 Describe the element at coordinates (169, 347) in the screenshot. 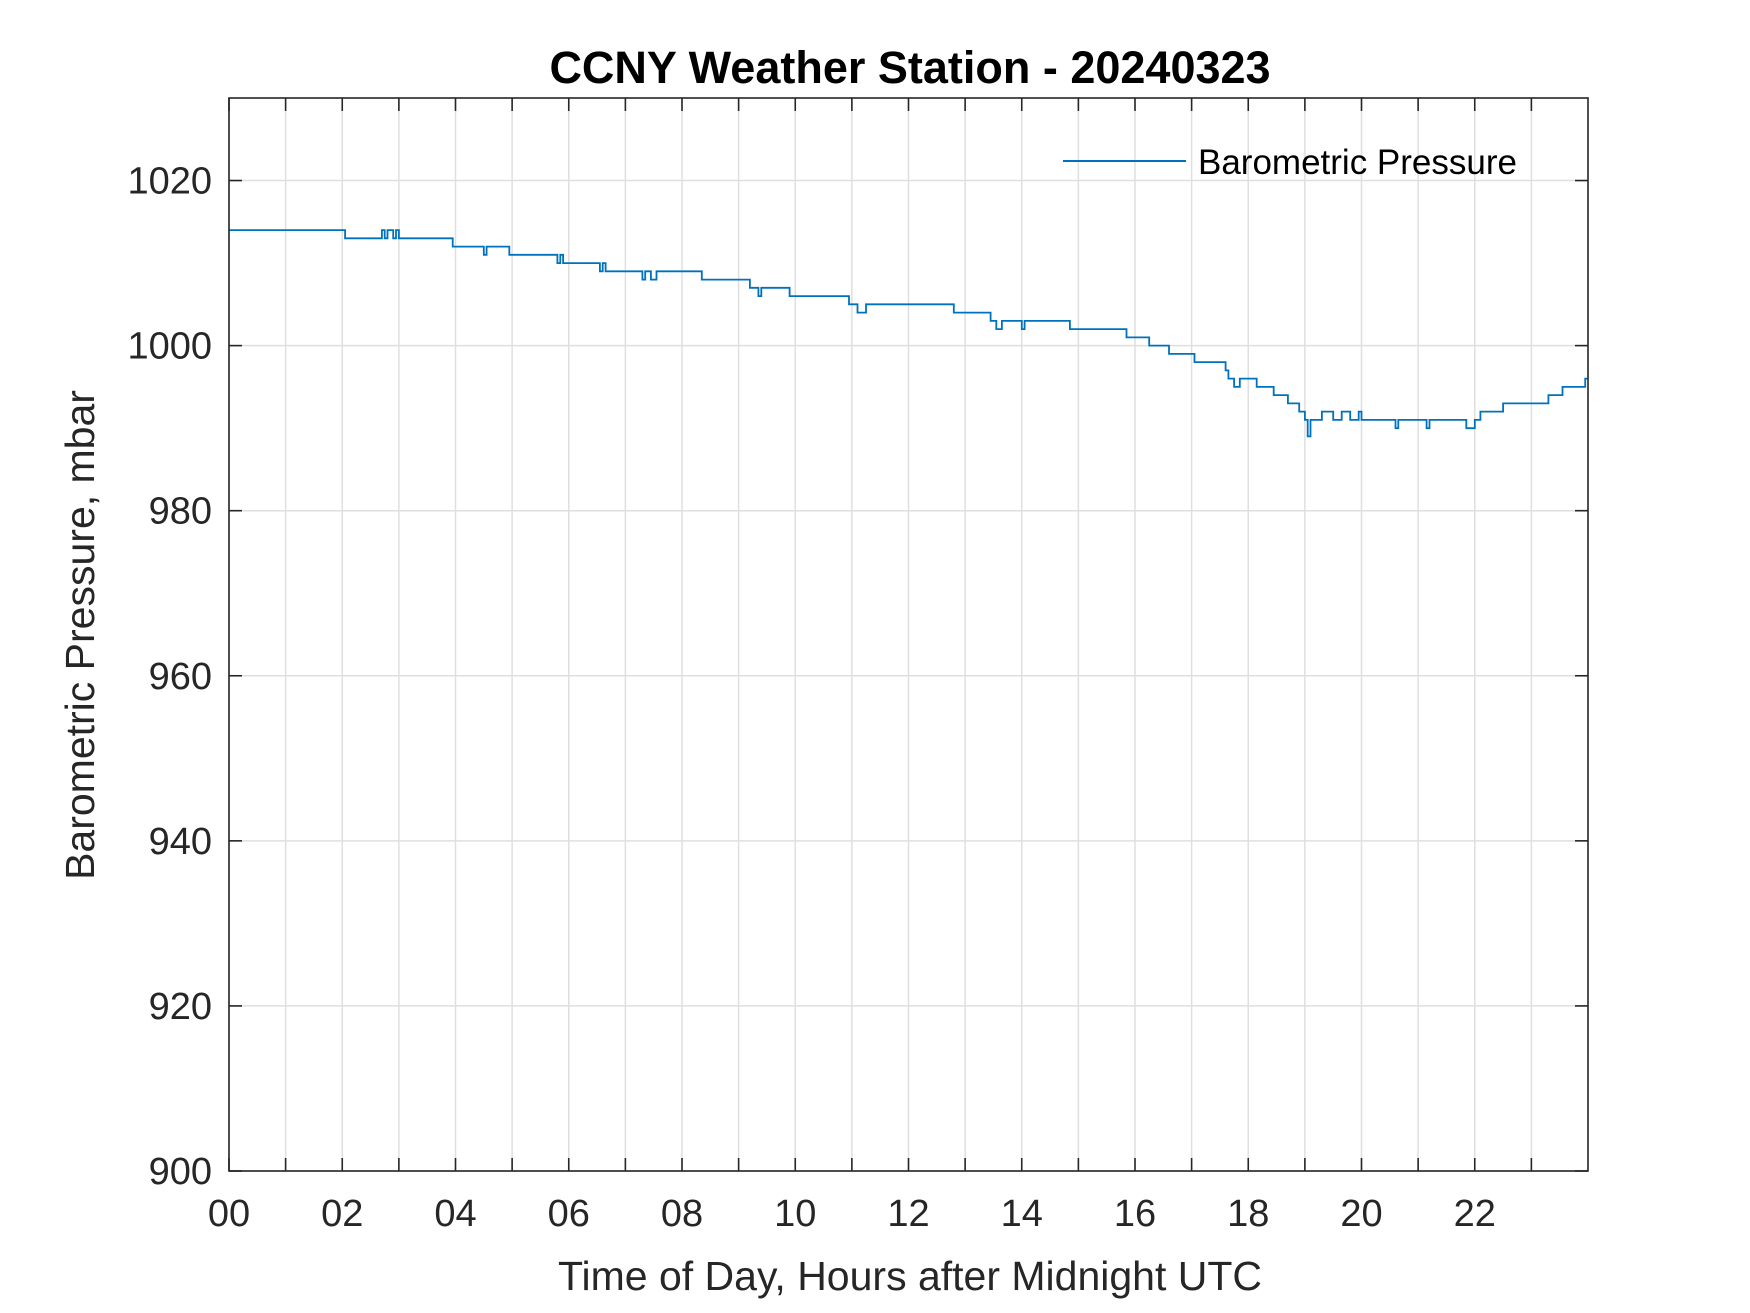

I see `y-tick-label: 1000` at that location.